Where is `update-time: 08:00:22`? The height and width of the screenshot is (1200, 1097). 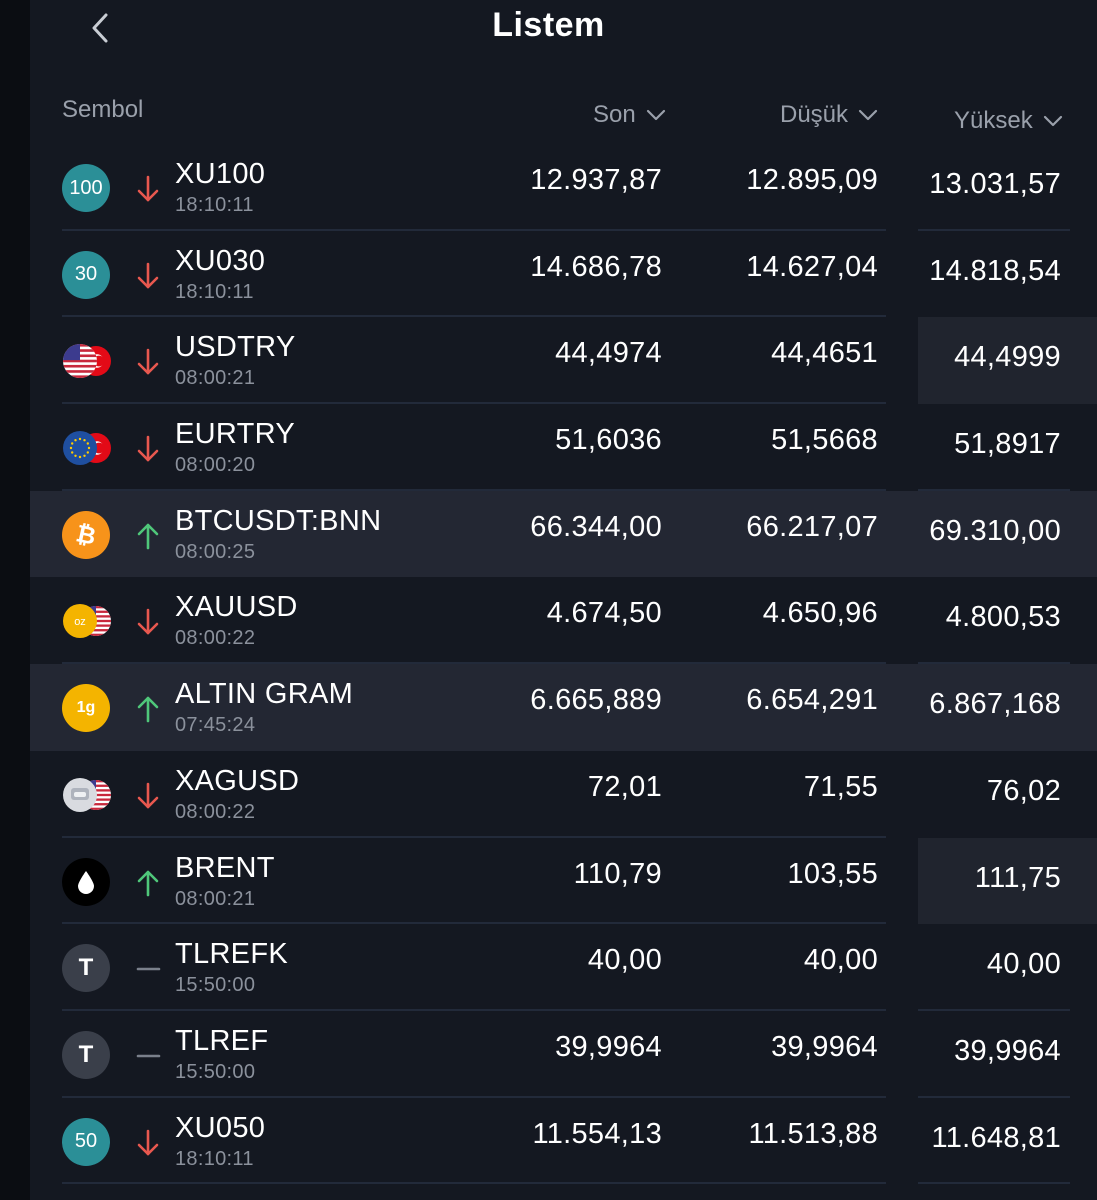
update-time: 08:00:22 is located at coordinates (215, 811).